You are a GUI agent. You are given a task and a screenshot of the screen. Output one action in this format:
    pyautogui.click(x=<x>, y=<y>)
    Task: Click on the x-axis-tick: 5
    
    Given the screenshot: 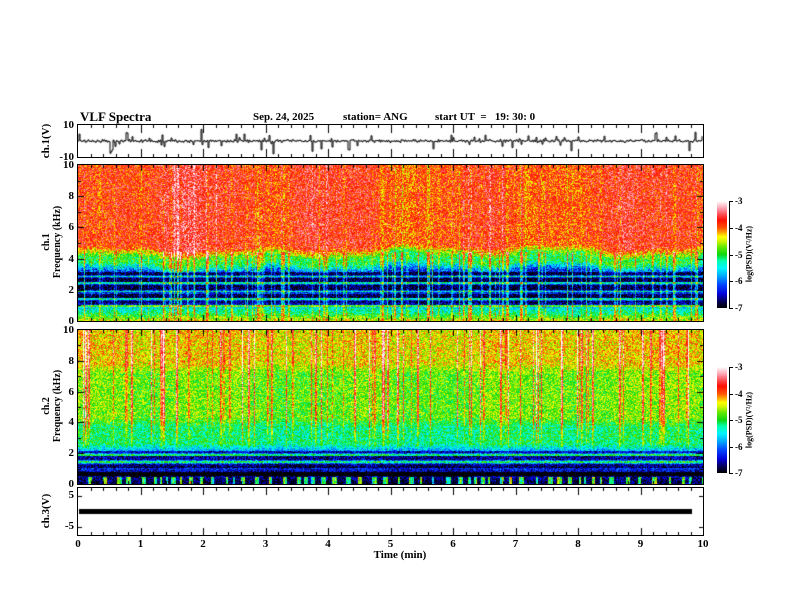 What is the action you would take?
    pyautogui.click(x=390, y=544)
    